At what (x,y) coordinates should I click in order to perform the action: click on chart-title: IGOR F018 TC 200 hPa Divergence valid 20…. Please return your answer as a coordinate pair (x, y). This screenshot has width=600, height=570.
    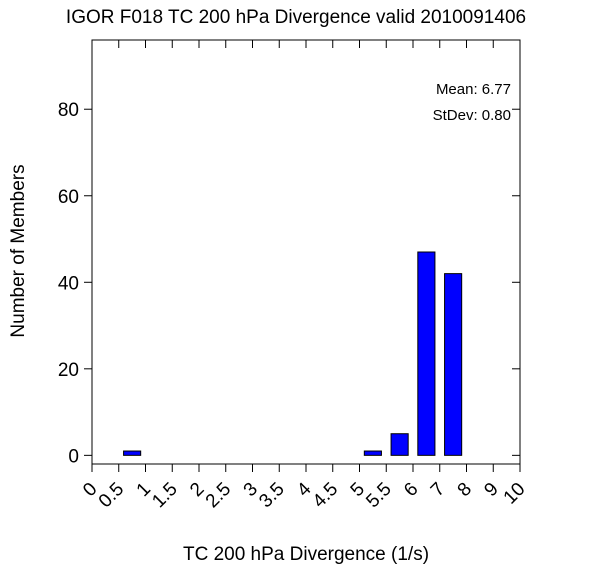
    Looking at the image, I should click on (296, 17).